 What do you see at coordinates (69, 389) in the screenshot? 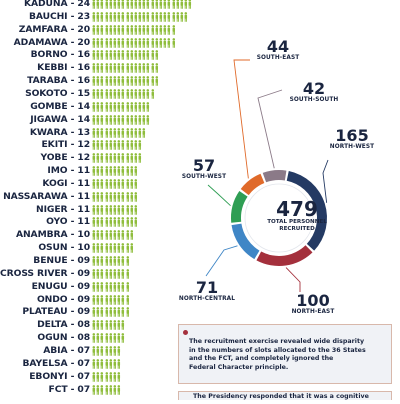
I see `state-label: FCT - 07` at bounding box center [69, 389].